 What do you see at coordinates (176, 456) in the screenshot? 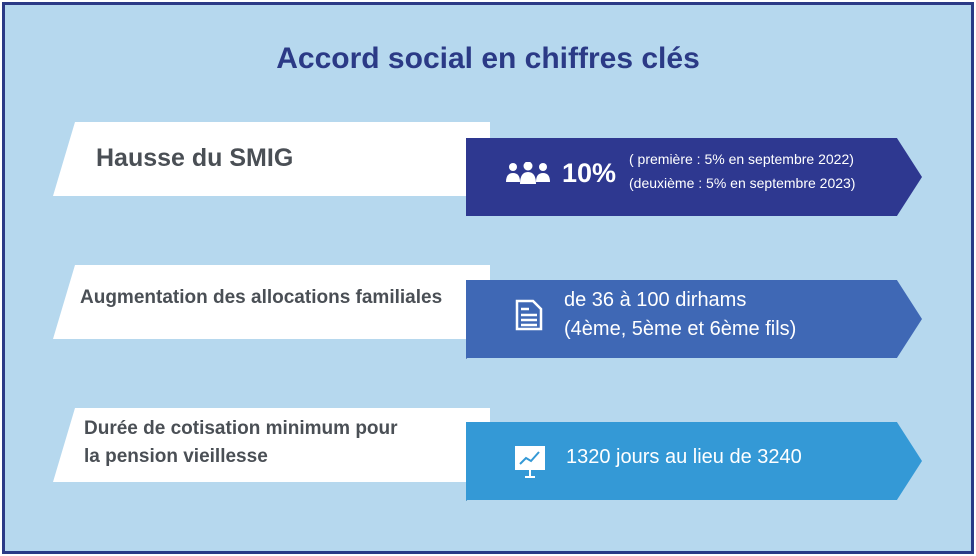
I see `pension-label-line-2: la pension vieillesse` at bounding box center [176, 456].